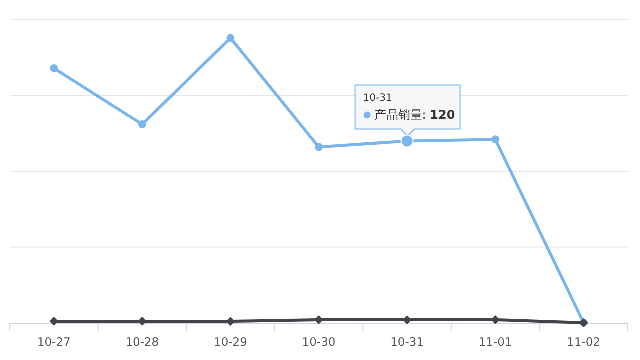 The width and height of the screenshot is (640, 360). I want to click on data-label: 120, so click(443, 115).